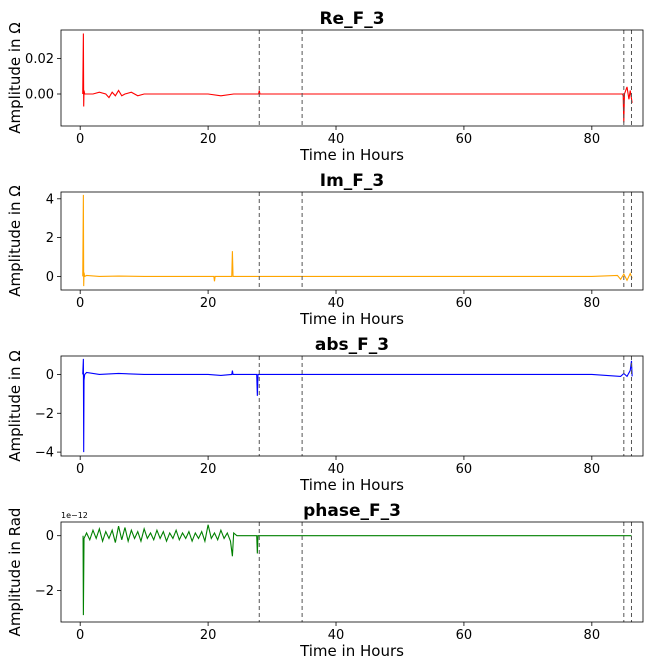 The width and height of the screenshot is (661, 661). I want to click on y-tick-label: 0.00, so click(39, 95).